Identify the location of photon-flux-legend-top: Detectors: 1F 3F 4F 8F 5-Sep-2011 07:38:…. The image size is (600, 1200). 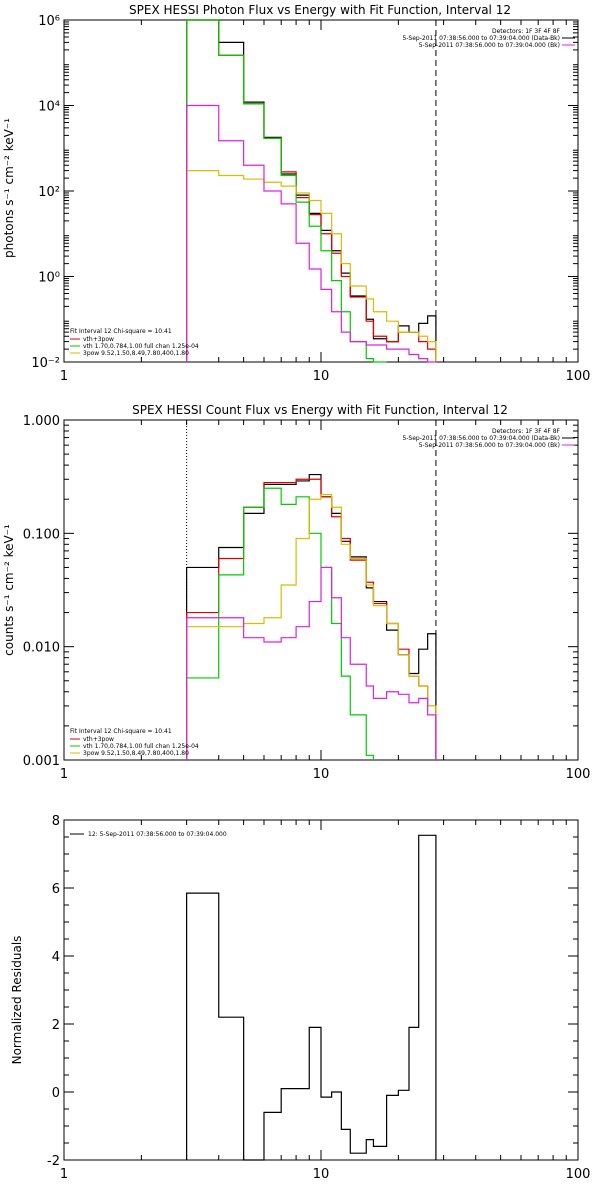
(488, 38).